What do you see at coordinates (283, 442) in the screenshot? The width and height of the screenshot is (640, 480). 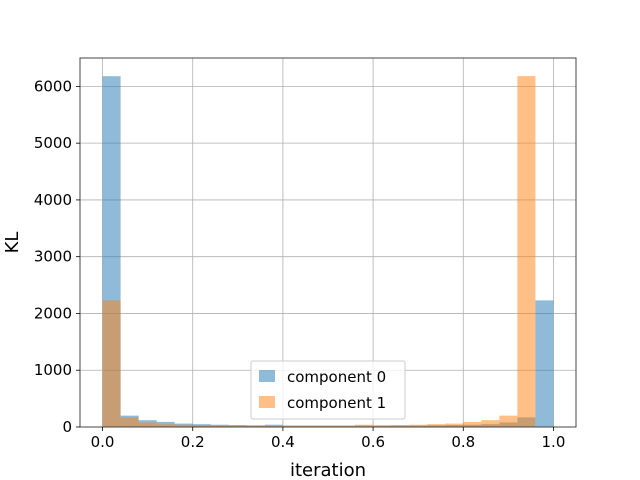 I see `x-tick-label: 0.4` at bounding box center [283, 442].